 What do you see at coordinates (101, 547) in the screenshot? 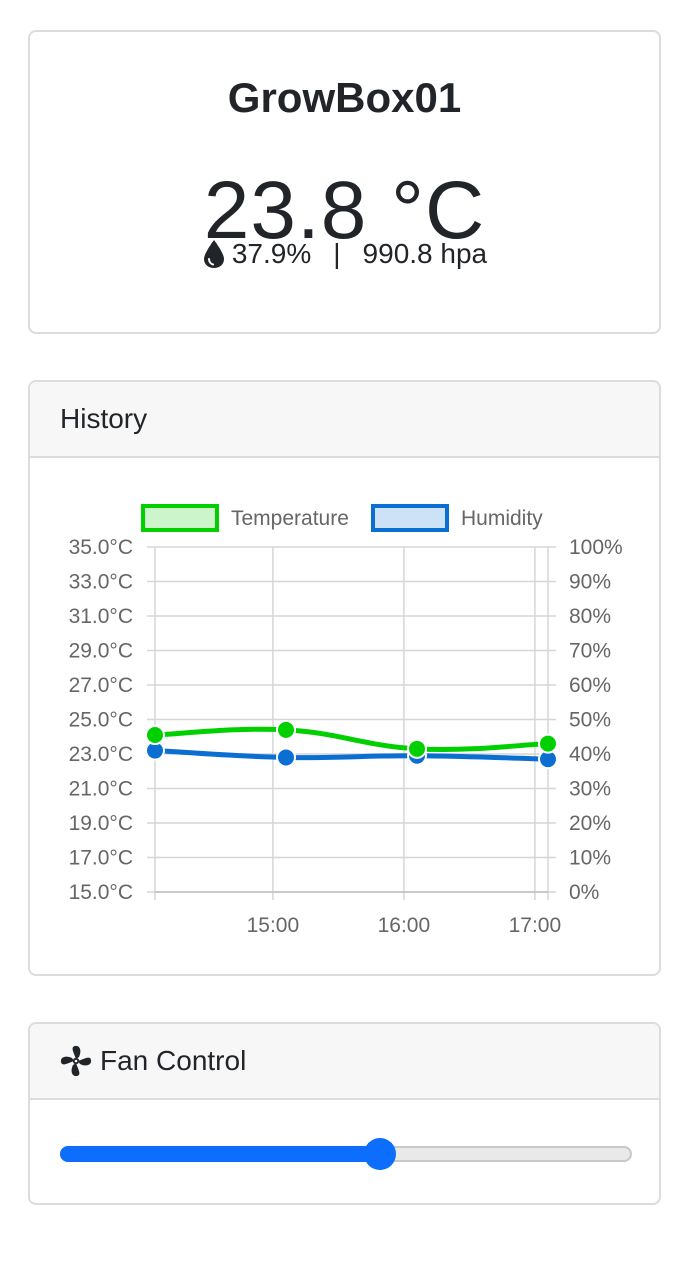
I see `y-left-tick-label: 35.0°C` at bounding box center [101, 547].